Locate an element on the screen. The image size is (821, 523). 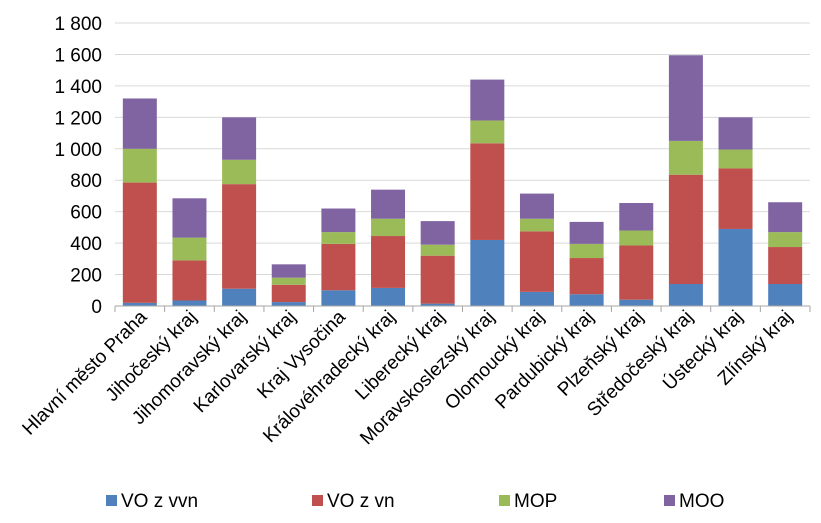
y-tick-label: 1 800 is located at coordinates (78, 24).